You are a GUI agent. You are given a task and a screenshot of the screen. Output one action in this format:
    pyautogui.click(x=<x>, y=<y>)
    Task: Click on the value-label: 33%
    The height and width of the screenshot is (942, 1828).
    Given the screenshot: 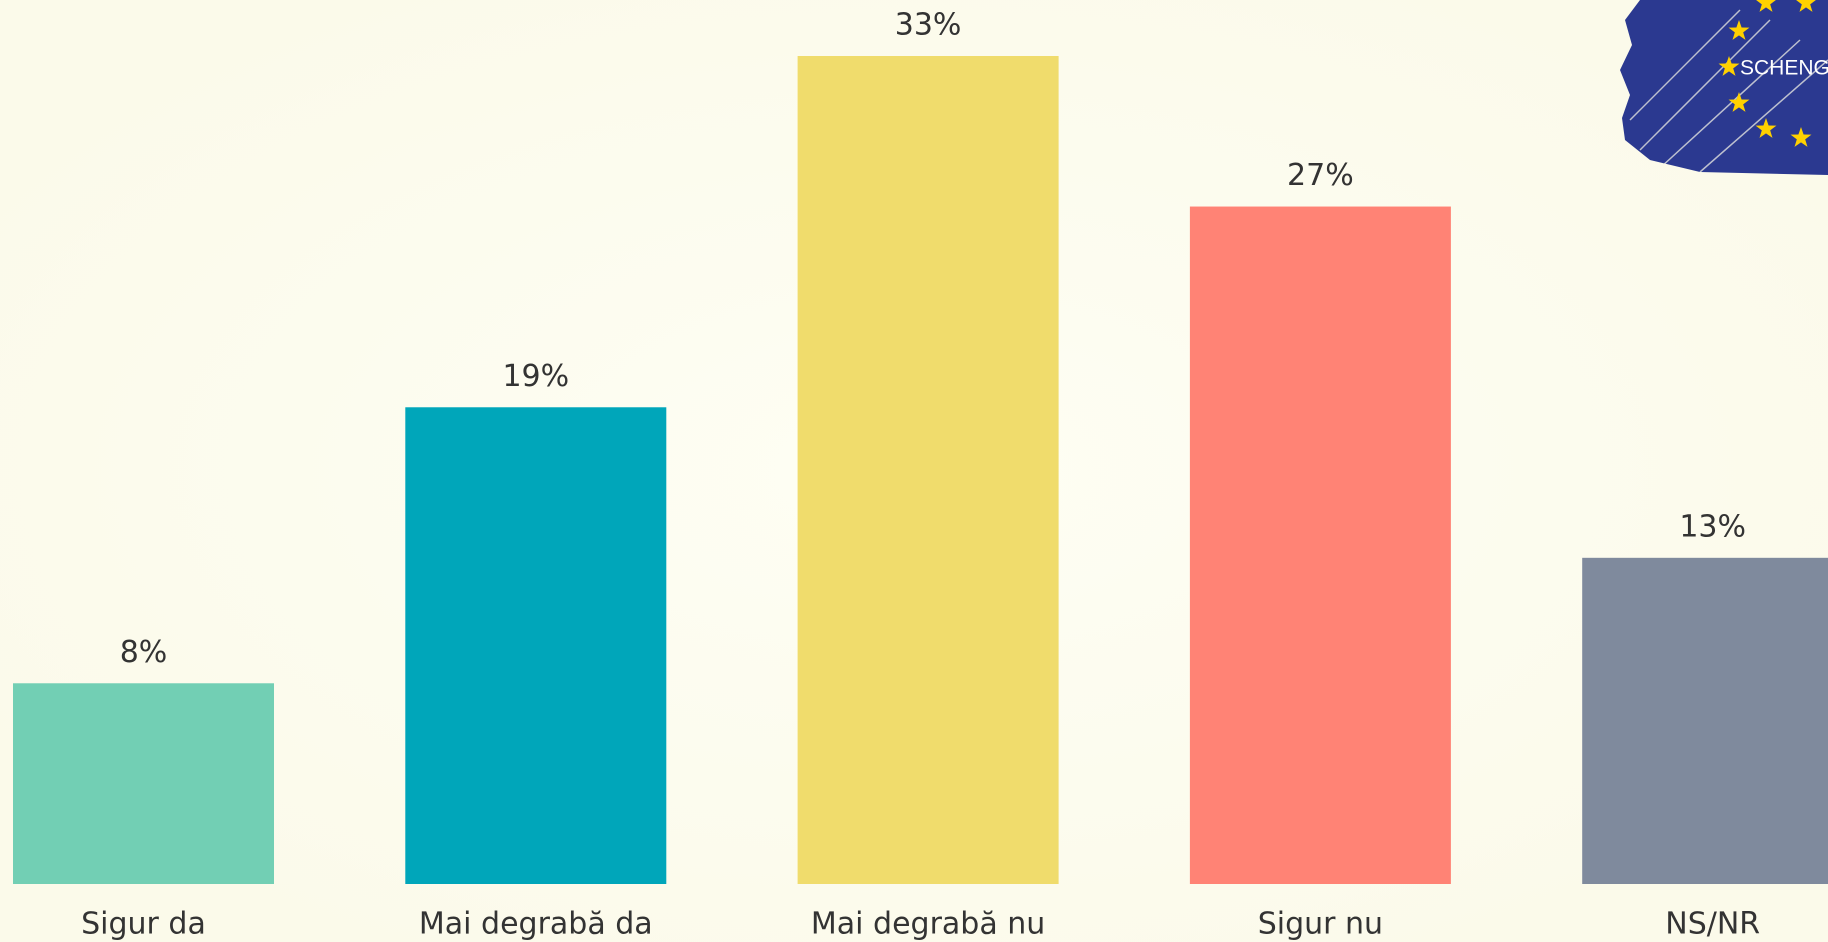 What is the action you would take?
    pyautogui.click(x=928, y=25)
    